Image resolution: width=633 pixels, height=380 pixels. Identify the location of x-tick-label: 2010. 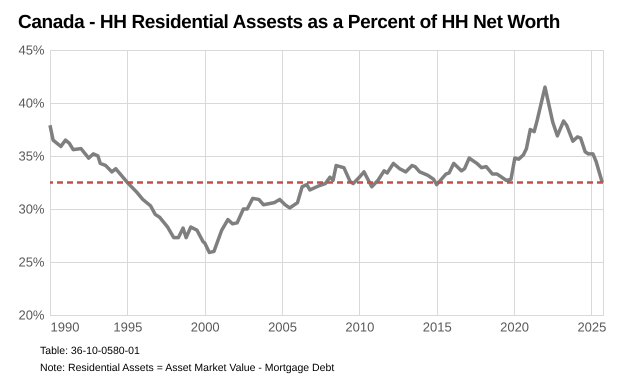
(359, 327).